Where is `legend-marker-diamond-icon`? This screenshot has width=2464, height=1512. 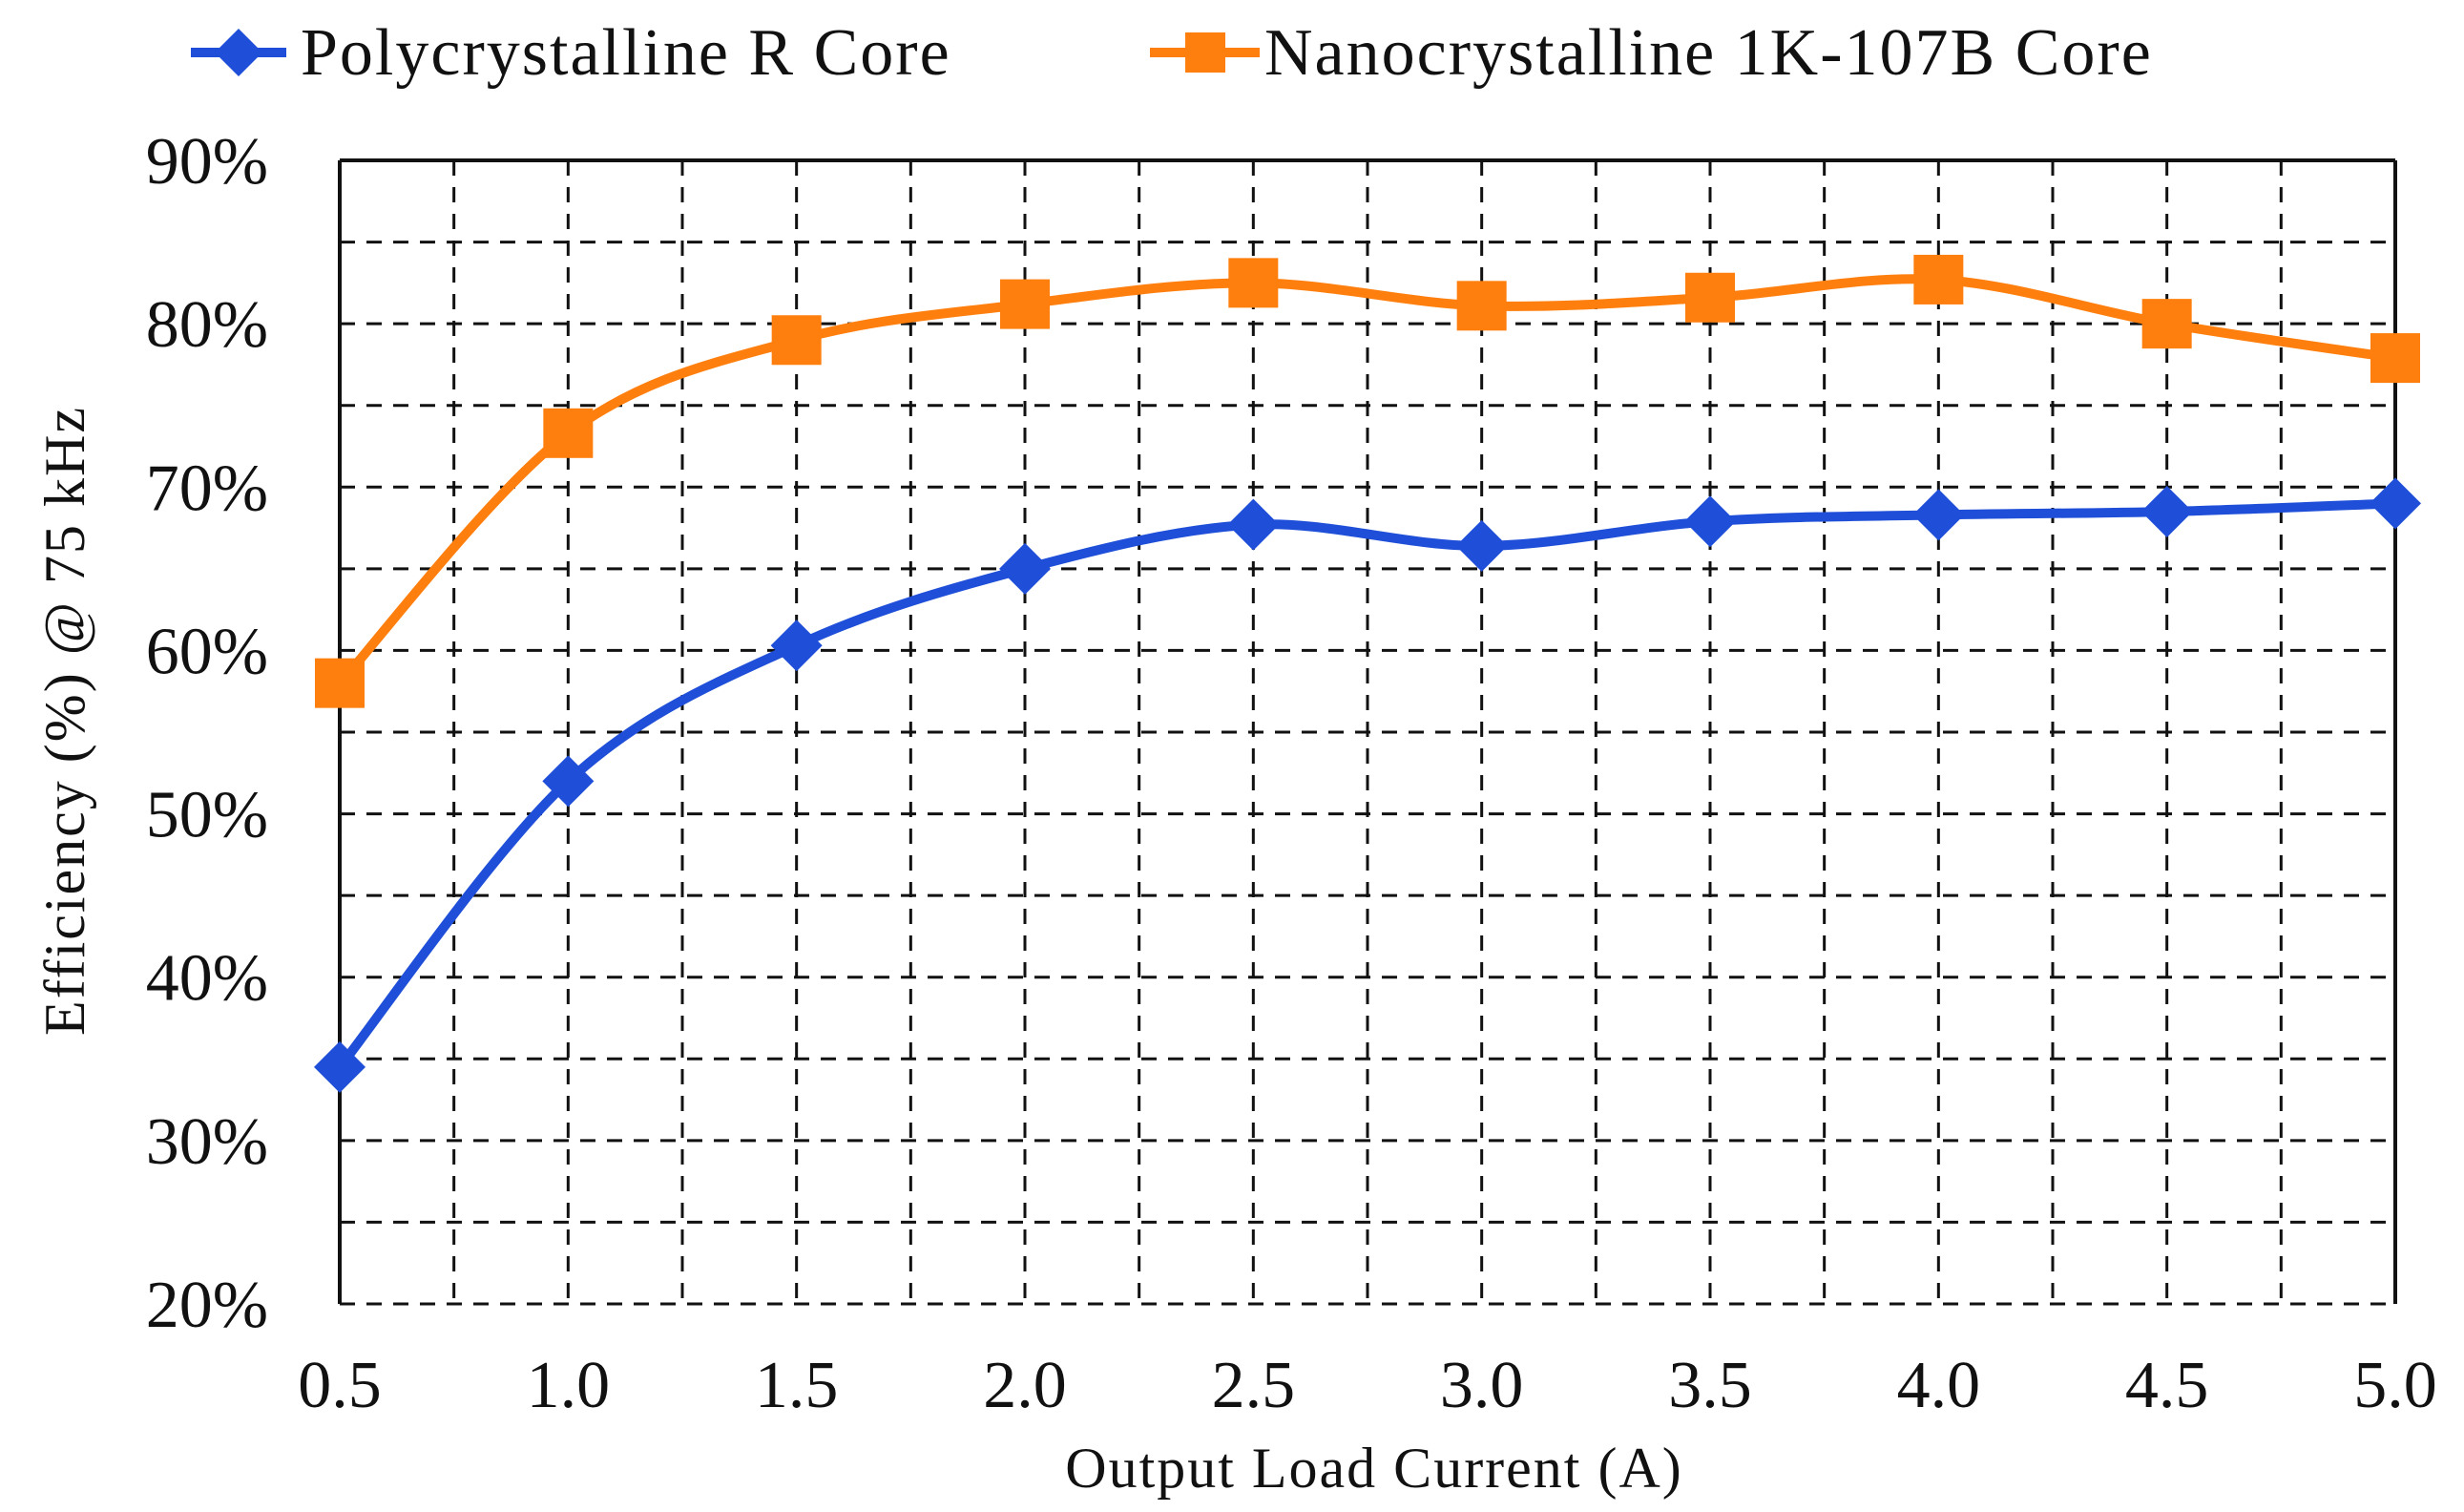
legend-marker-diamond-icon is located at coordinates (239, 52).